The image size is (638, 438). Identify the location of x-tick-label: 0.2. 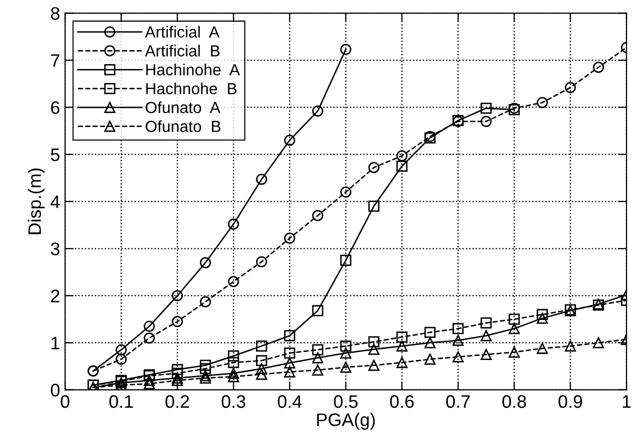
(178, 401).